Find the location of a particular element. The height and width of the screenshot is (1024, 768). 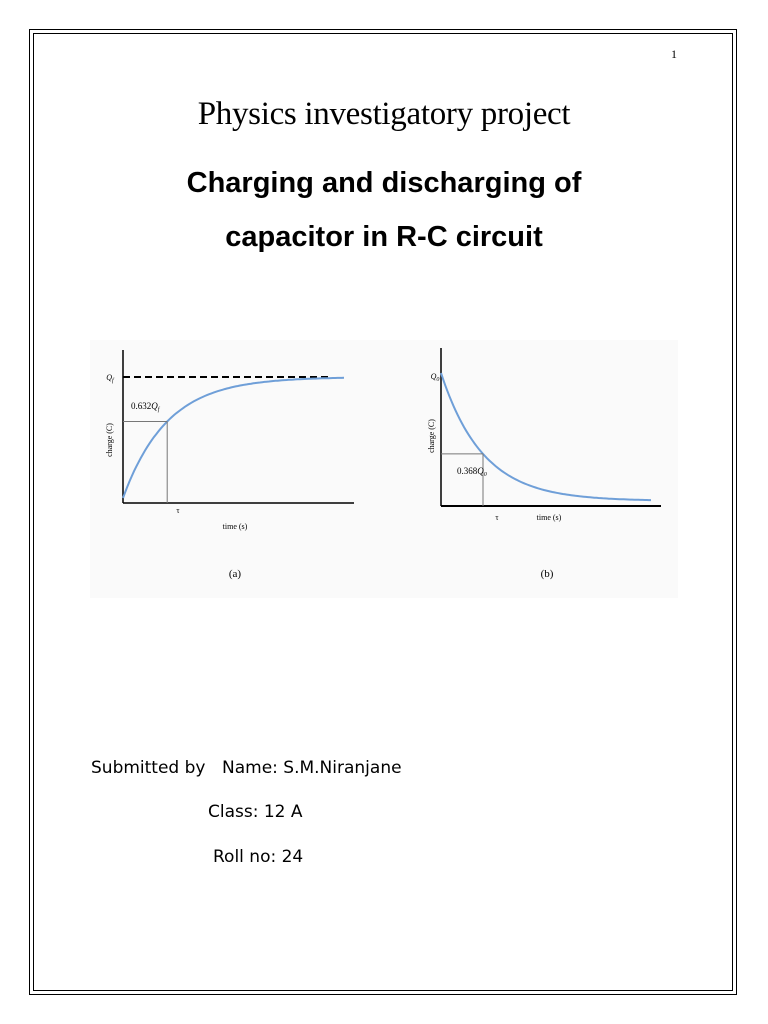

page-title: Physics investigatory project is located at coordinates (384, 114).